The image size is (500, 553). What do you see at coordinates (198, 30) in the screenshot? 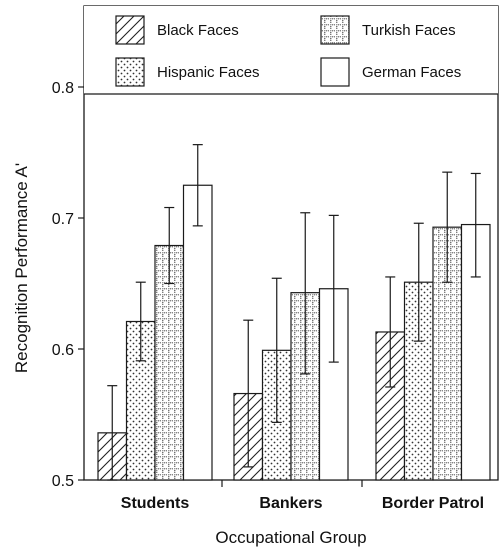
I see `legend-label-black-faces: Black Faces` at bounding box center [198, 30].